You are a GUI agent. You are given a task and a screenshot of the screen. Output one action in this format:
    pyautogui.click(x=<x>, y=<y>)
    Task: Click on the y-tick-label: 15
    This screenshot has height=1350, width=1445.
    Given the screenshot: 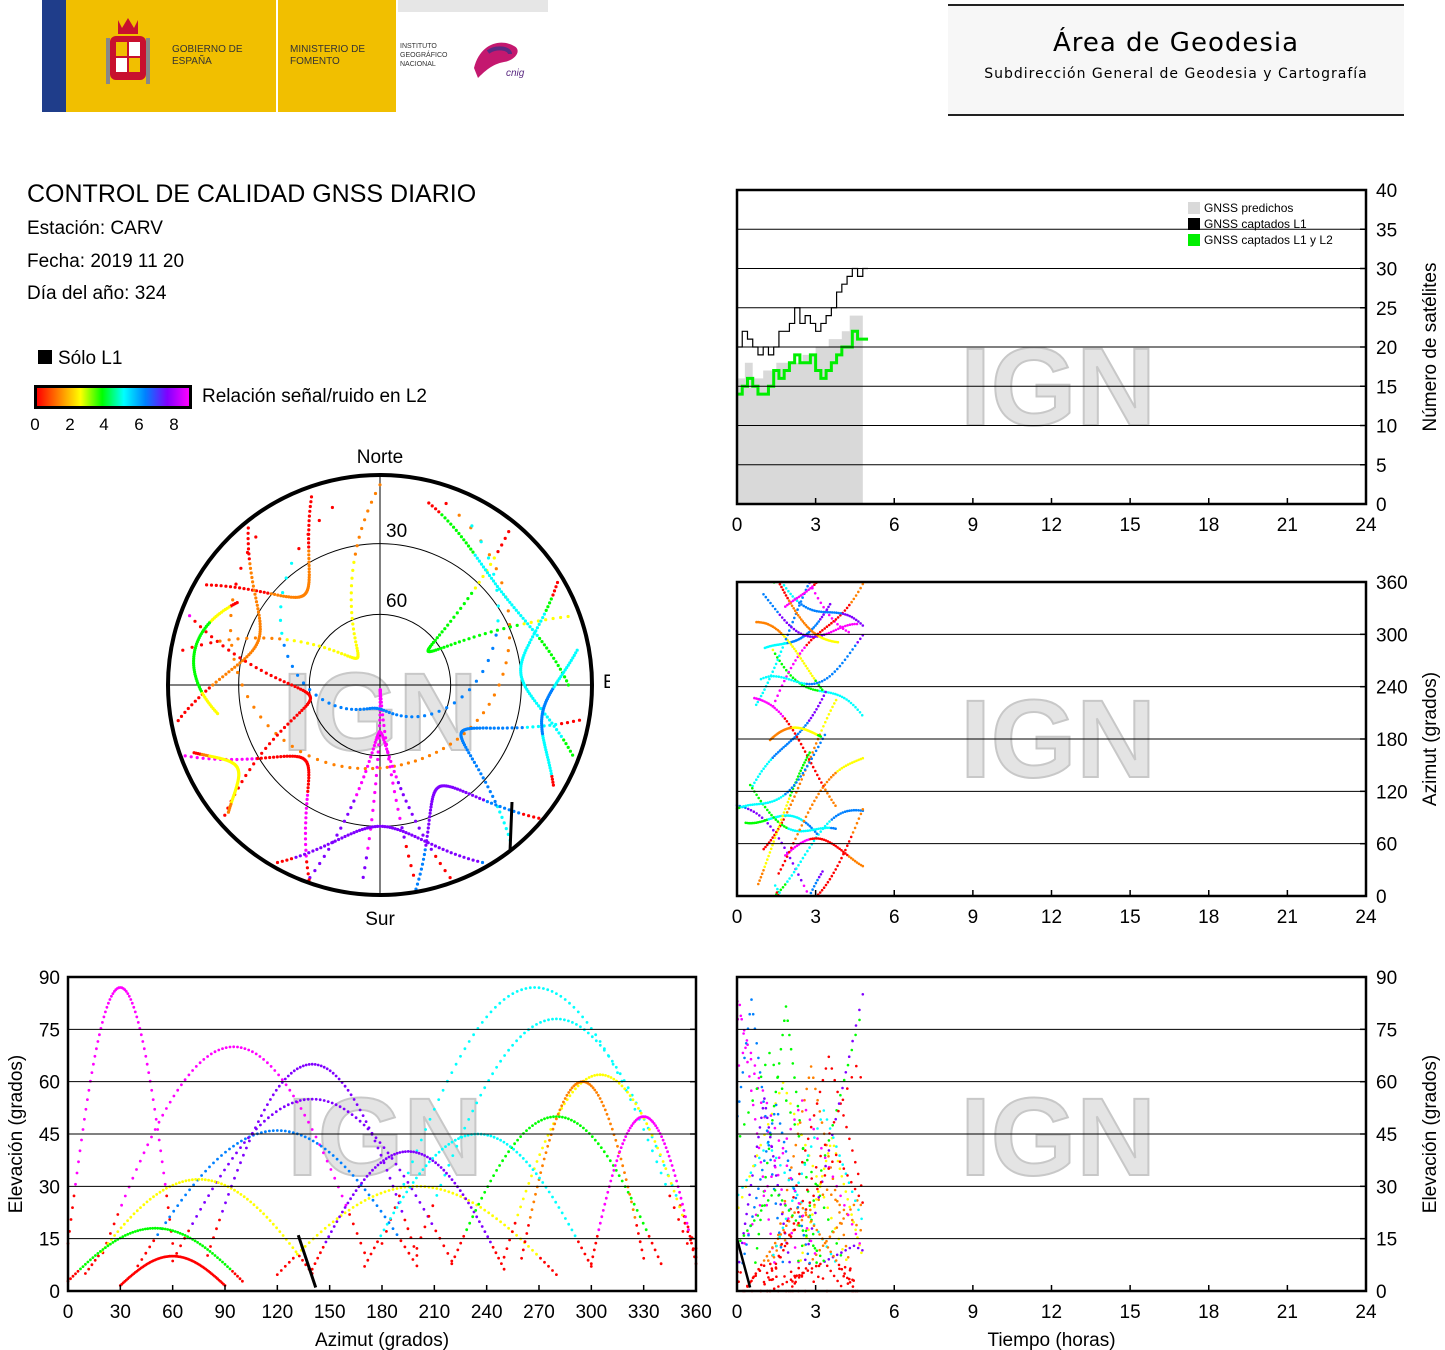 What is the action you would take?
    pyautogui.click(x=49, y=1240)
    